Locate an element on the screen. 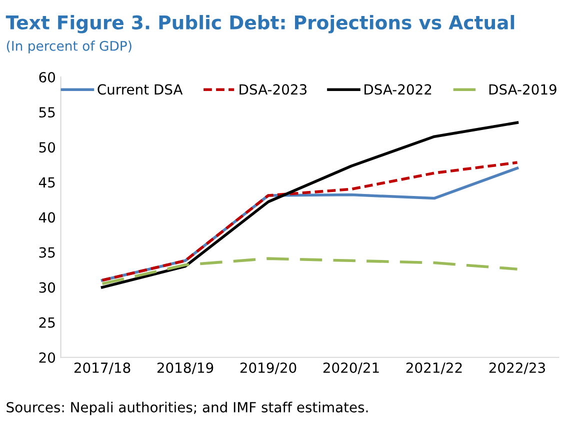 Image resolution: width=579 pixels, height=428 pixels. legend-label: DSA-2019 is located at coordinates (522, 89).